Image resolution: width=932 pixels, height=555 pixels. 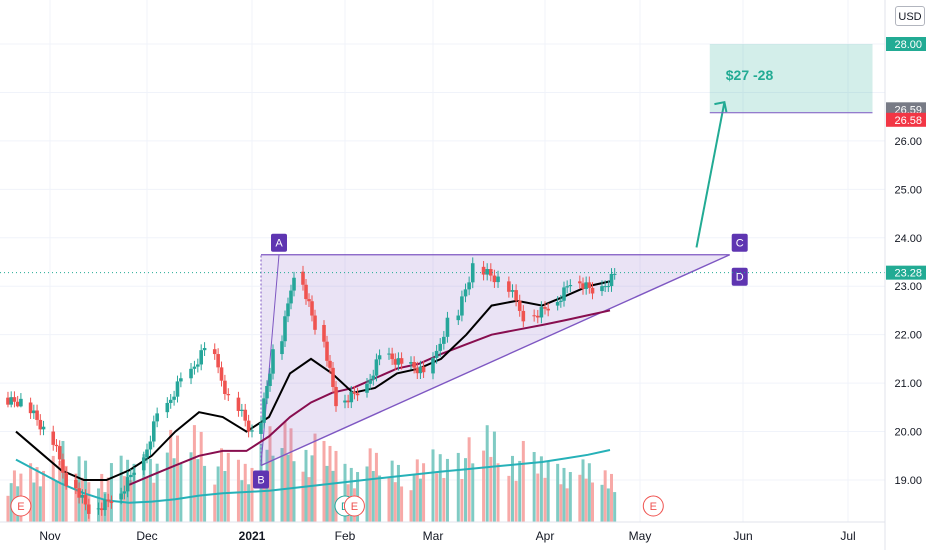 What do you see at coordinates (270, 360) in the screenshot?
I see `pattern-a-b-line` at bounding box center [270, 360].